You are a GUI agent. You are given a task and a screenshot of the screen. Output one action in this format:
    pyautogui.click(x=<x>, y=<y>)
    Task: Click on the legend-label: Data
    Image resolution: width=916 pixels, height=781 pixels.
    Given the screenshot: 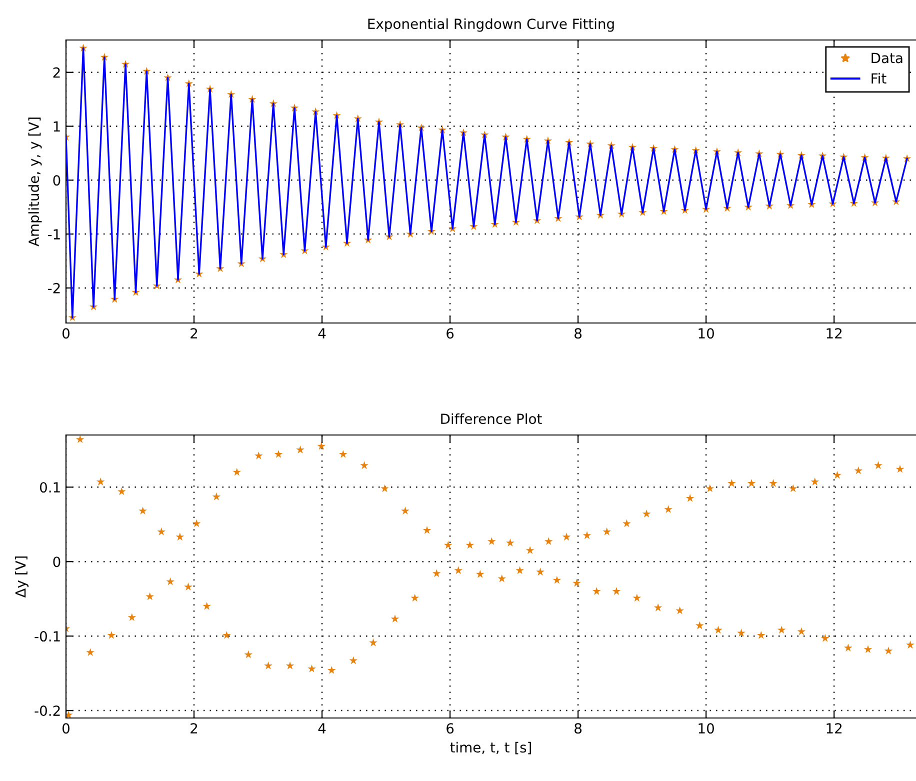 What is the action you would take?
    pyautogui.click(x=887, y=58)
    